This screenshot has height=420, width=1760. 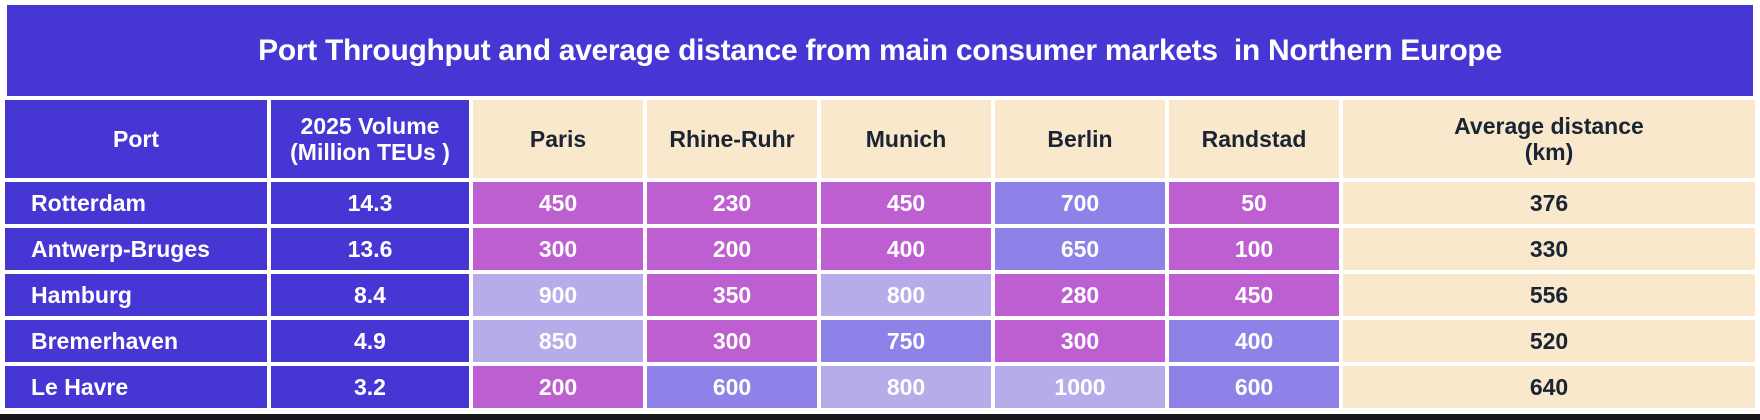 What do you see at coordinates (1080, 295) in the screenshot?
I see `distance-cell-berlin: 280` at bounding box center [1080, 295].